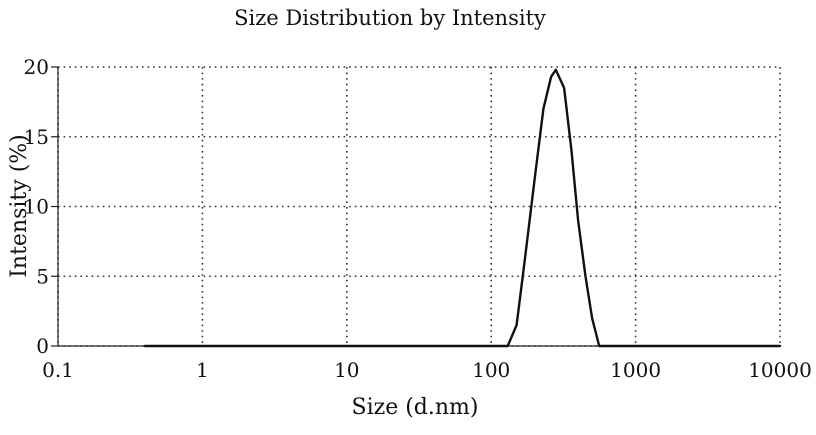  What do you see at coordinates (42, 346) in the screenshot?
I see `y-tick-label-0: 0` at bounding box center [42, 346].